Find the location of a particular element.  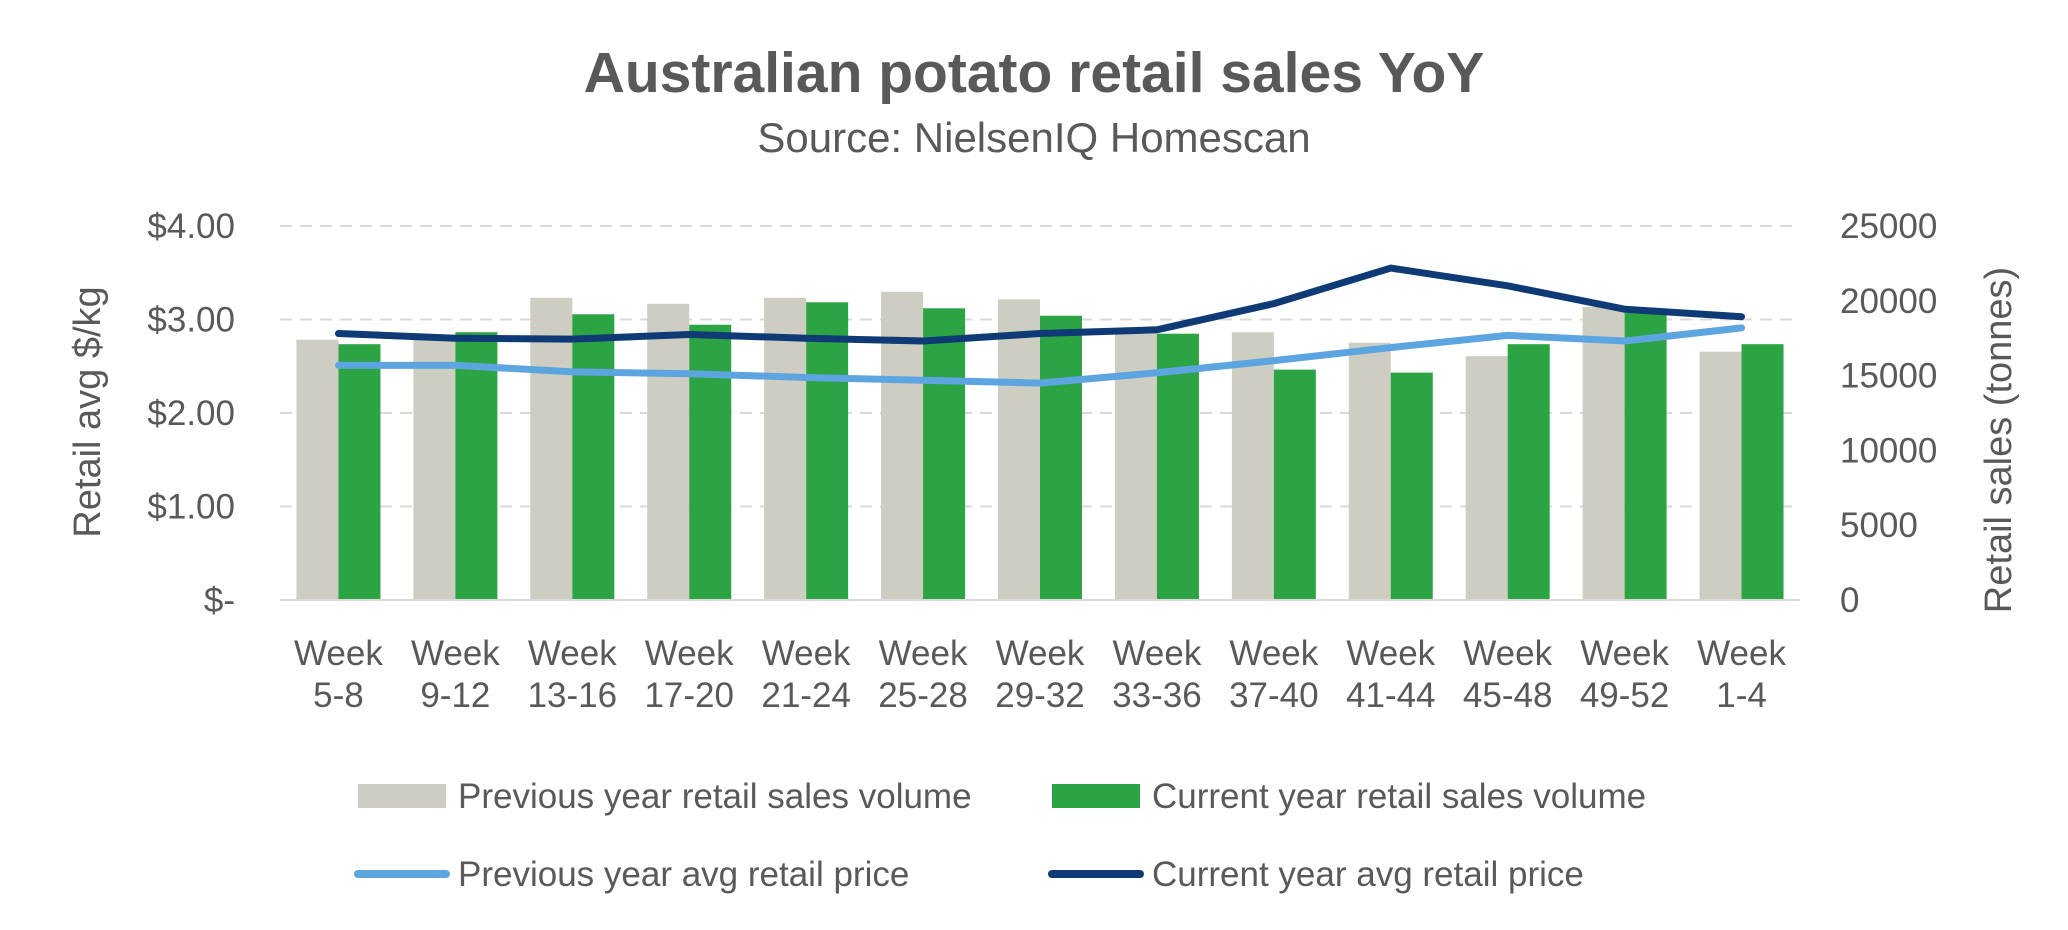

right-tick-label: 20000 is located at coordinates (1888, 301).